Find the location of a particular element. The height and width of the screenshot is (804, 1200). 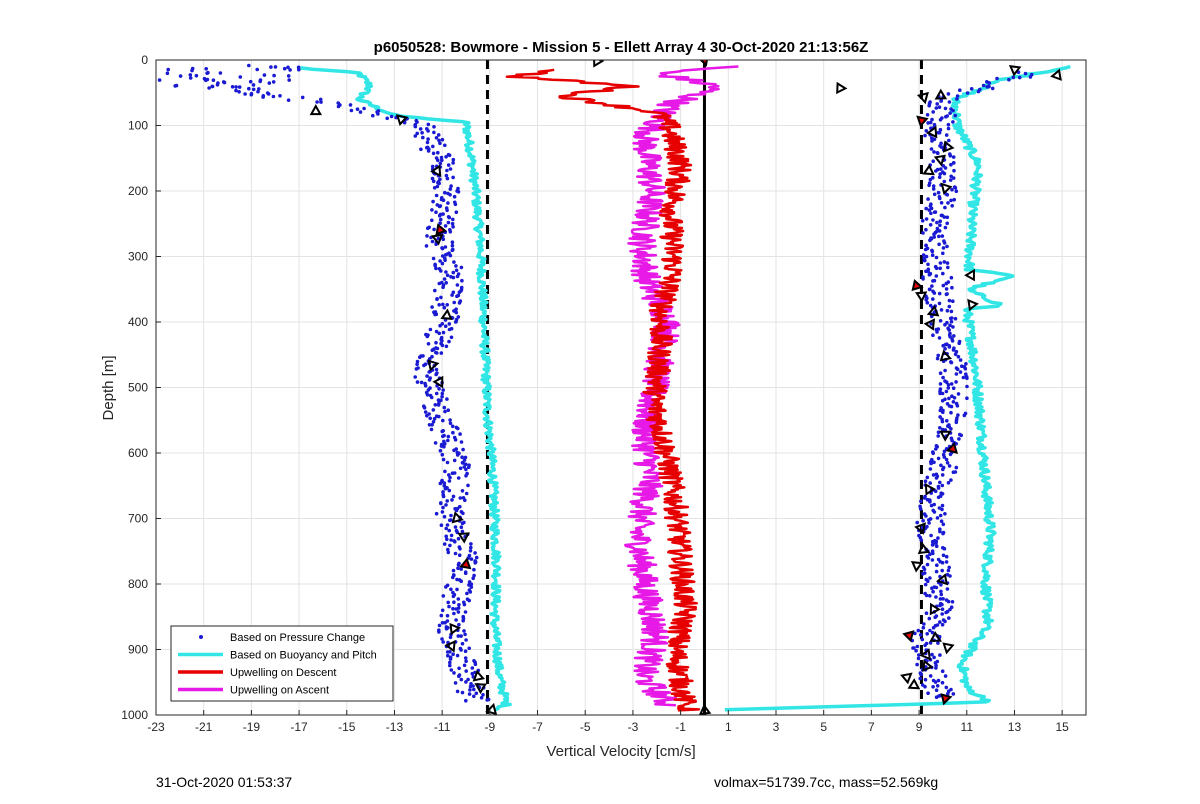

y-tick-label: 0 is located at coordinates (144, 60).